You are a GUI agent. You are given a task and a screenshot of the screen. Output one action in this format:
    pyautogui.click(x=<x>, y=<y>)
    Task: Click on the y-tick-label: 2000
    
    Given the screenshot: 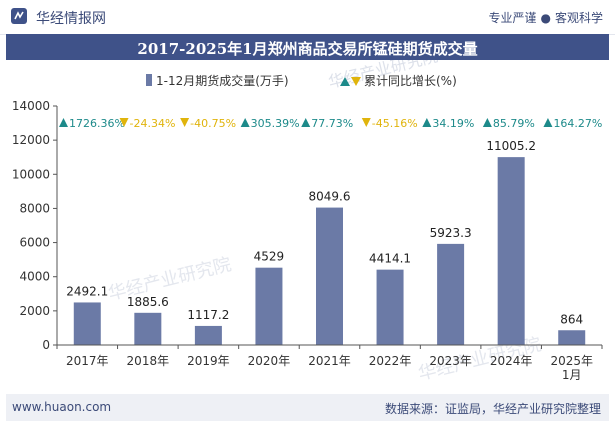 What is the action you would take?
    pyautogui.click(x=34, y=311)
    